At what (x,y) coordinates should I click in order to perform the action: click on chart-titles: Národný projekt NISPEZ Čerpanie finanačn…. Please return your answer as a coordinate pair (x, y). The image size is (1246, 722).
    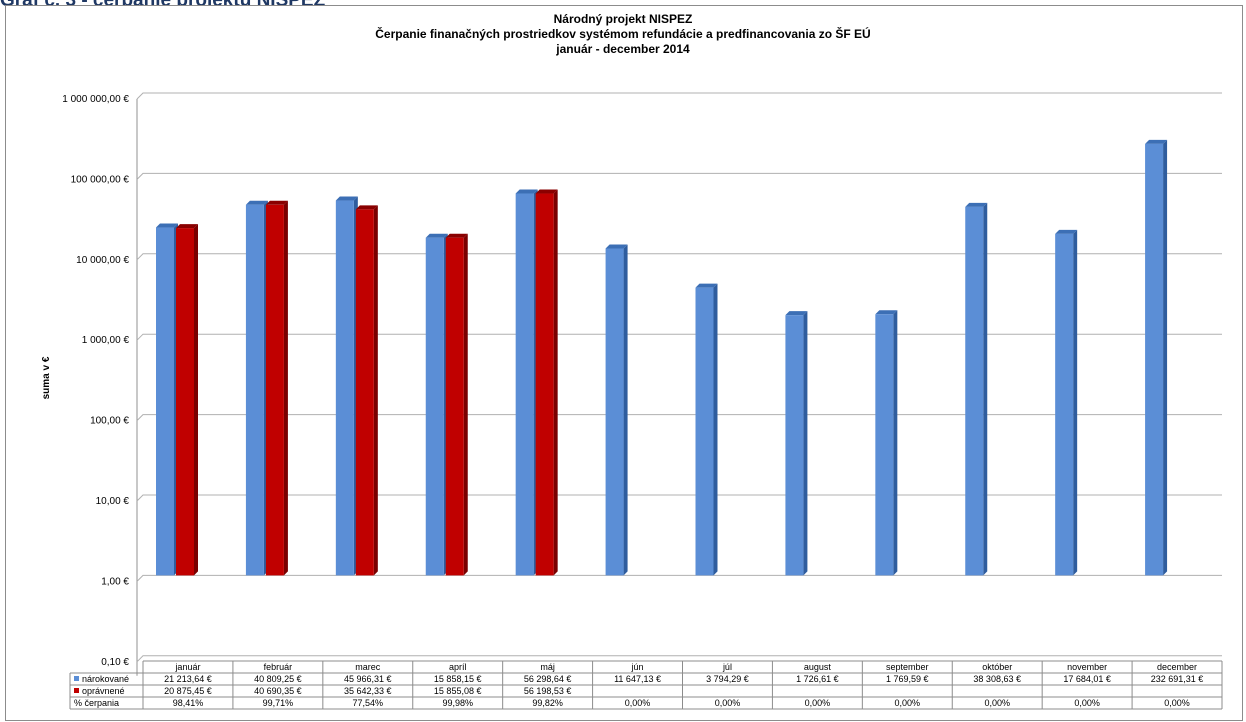
    Looking at the image, I should click on (623, 34).